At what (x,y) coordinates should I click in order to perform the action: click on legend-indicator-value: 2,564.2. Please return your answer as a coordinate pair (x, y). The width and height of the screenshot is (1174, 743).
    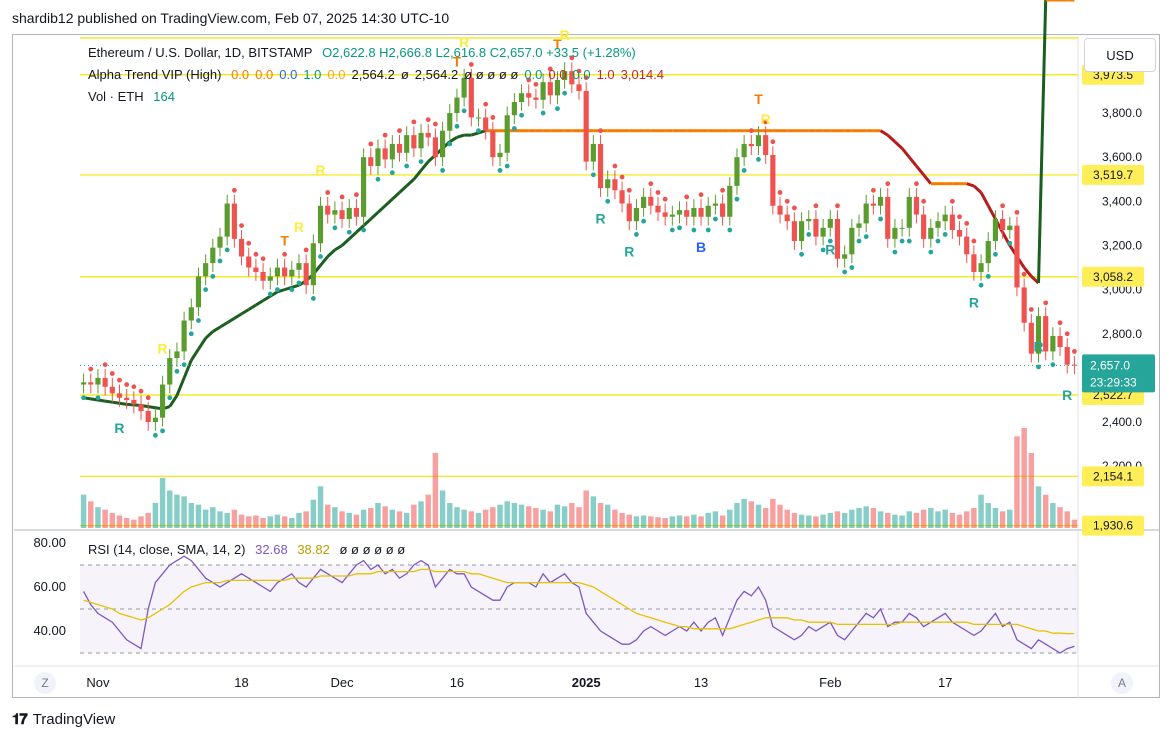
    Looking at the image, I should click on (436, 74).